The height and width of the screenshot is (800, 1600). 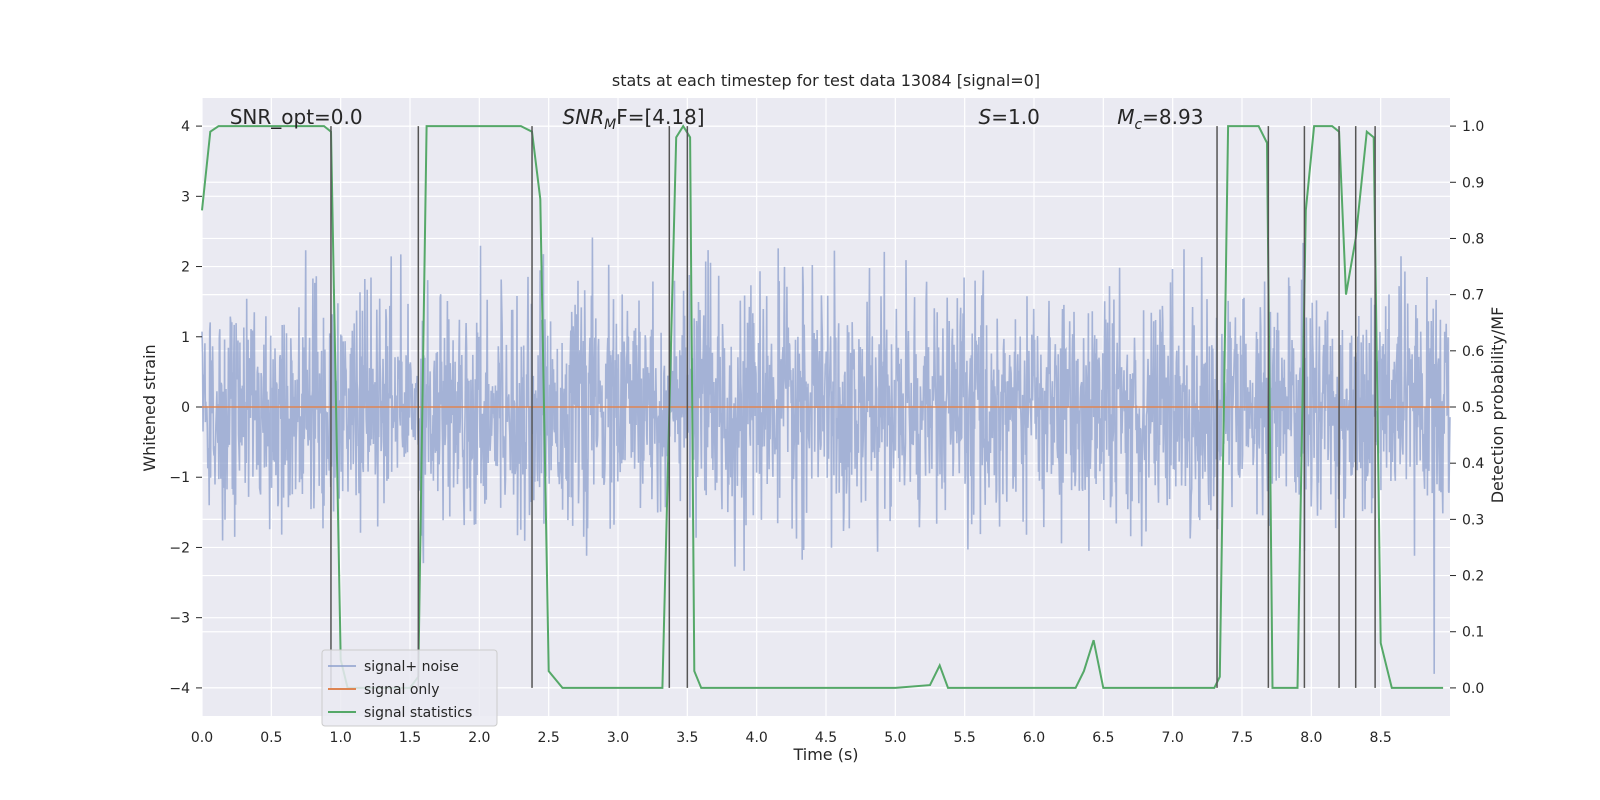 I want to click on y-tick-label: 2, so click(x=185, y=268).